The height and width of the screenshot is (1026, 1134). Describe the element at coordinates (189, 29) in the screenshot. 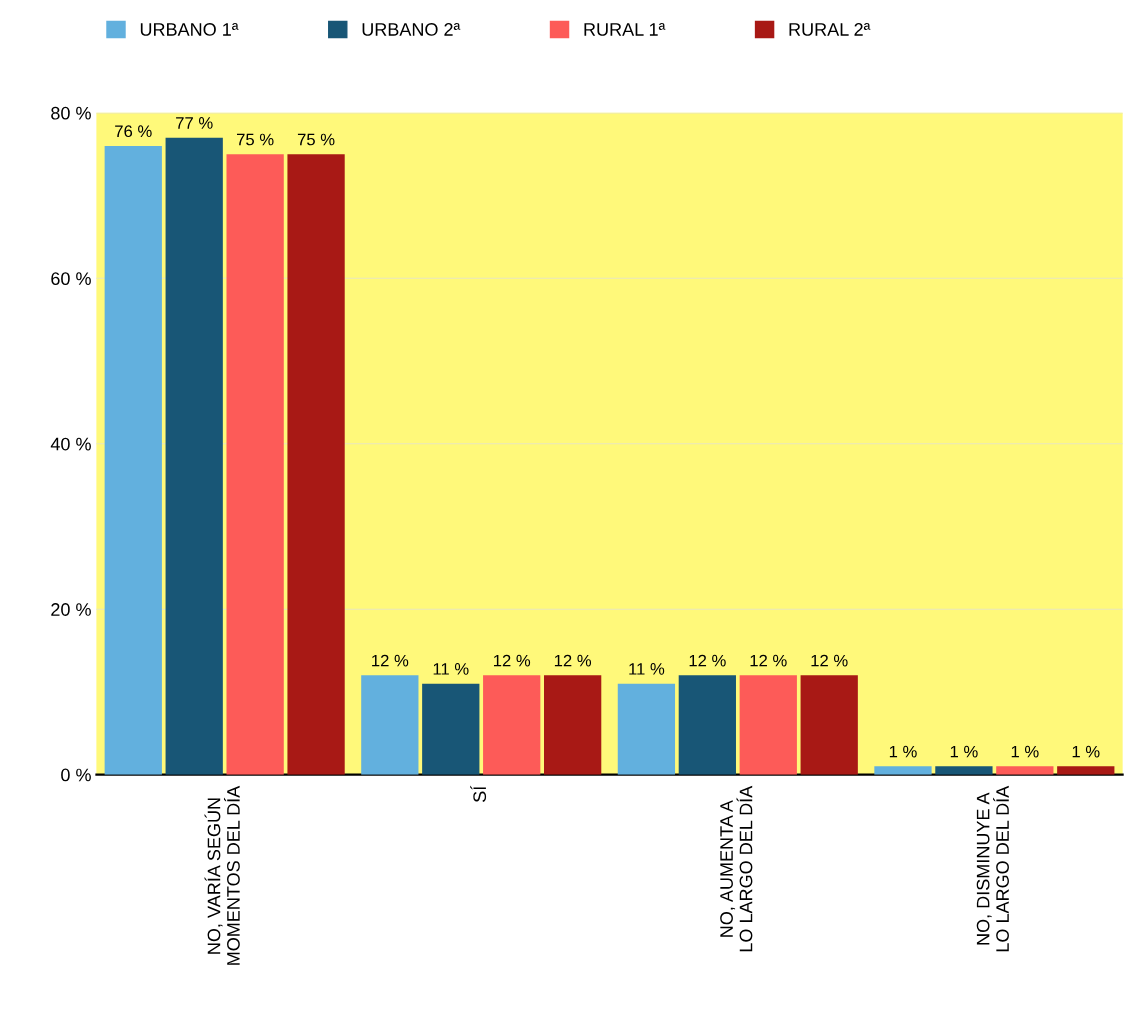

I see `legend-label: URBANO 1ª` at that location.